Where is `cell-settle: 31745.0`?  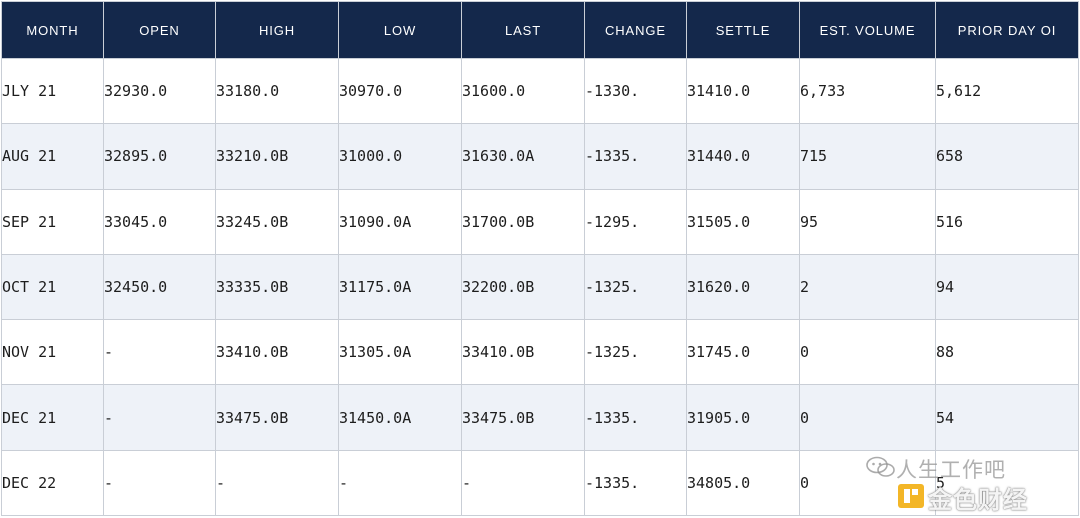 cell-settle: 31745.0 is located at coordinates (743, 352).